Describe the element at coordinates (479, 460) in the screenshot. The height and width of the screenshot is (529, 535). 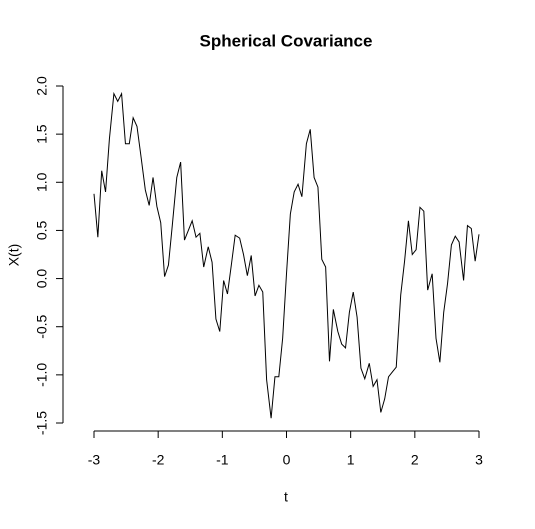
I see `x-tick-label: 3` at that location.